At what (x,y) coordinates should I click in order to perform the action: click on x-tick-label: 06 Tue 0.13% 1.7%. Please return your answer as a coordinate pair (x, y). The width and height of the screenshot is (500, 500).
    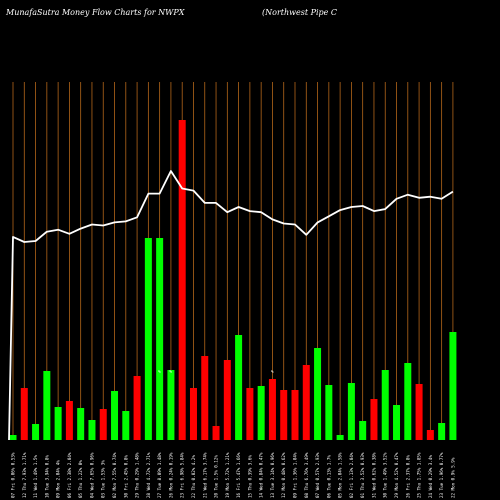
    Looking at the image, I should click on (328, 476).